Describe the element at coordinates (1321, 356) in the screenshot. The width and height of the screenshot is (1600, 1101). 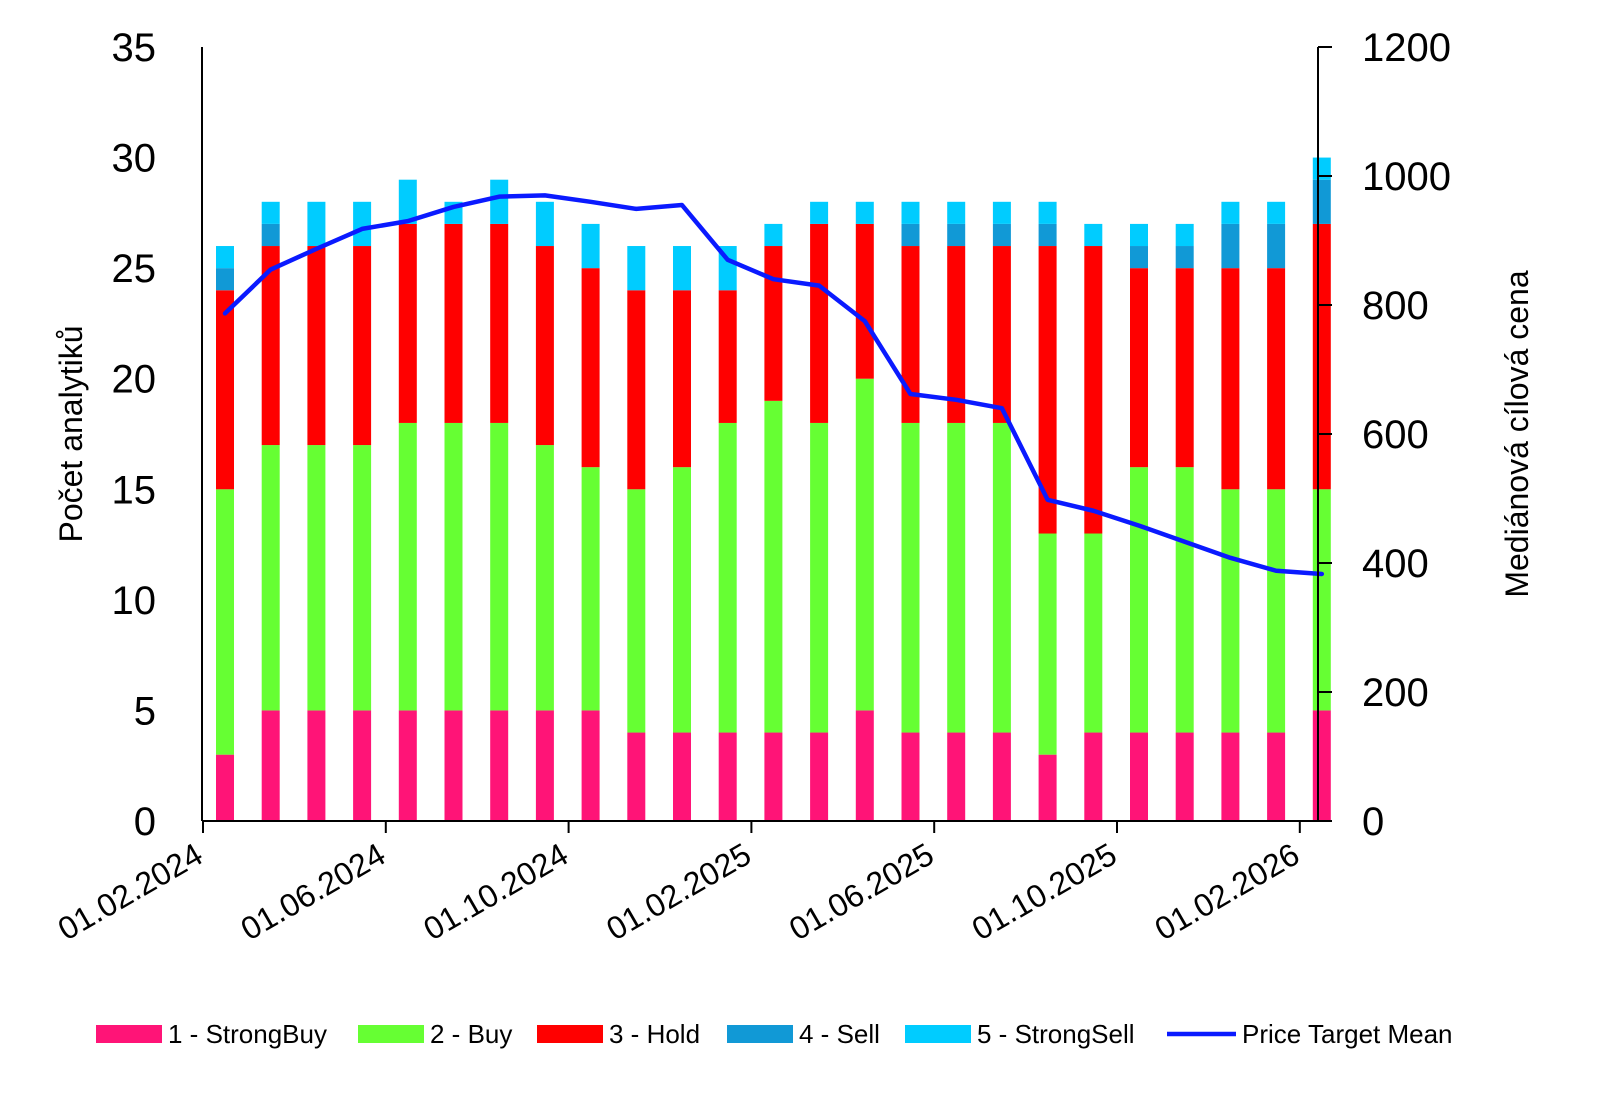
I see `bar-segment-3-01.02.2026` at that location.